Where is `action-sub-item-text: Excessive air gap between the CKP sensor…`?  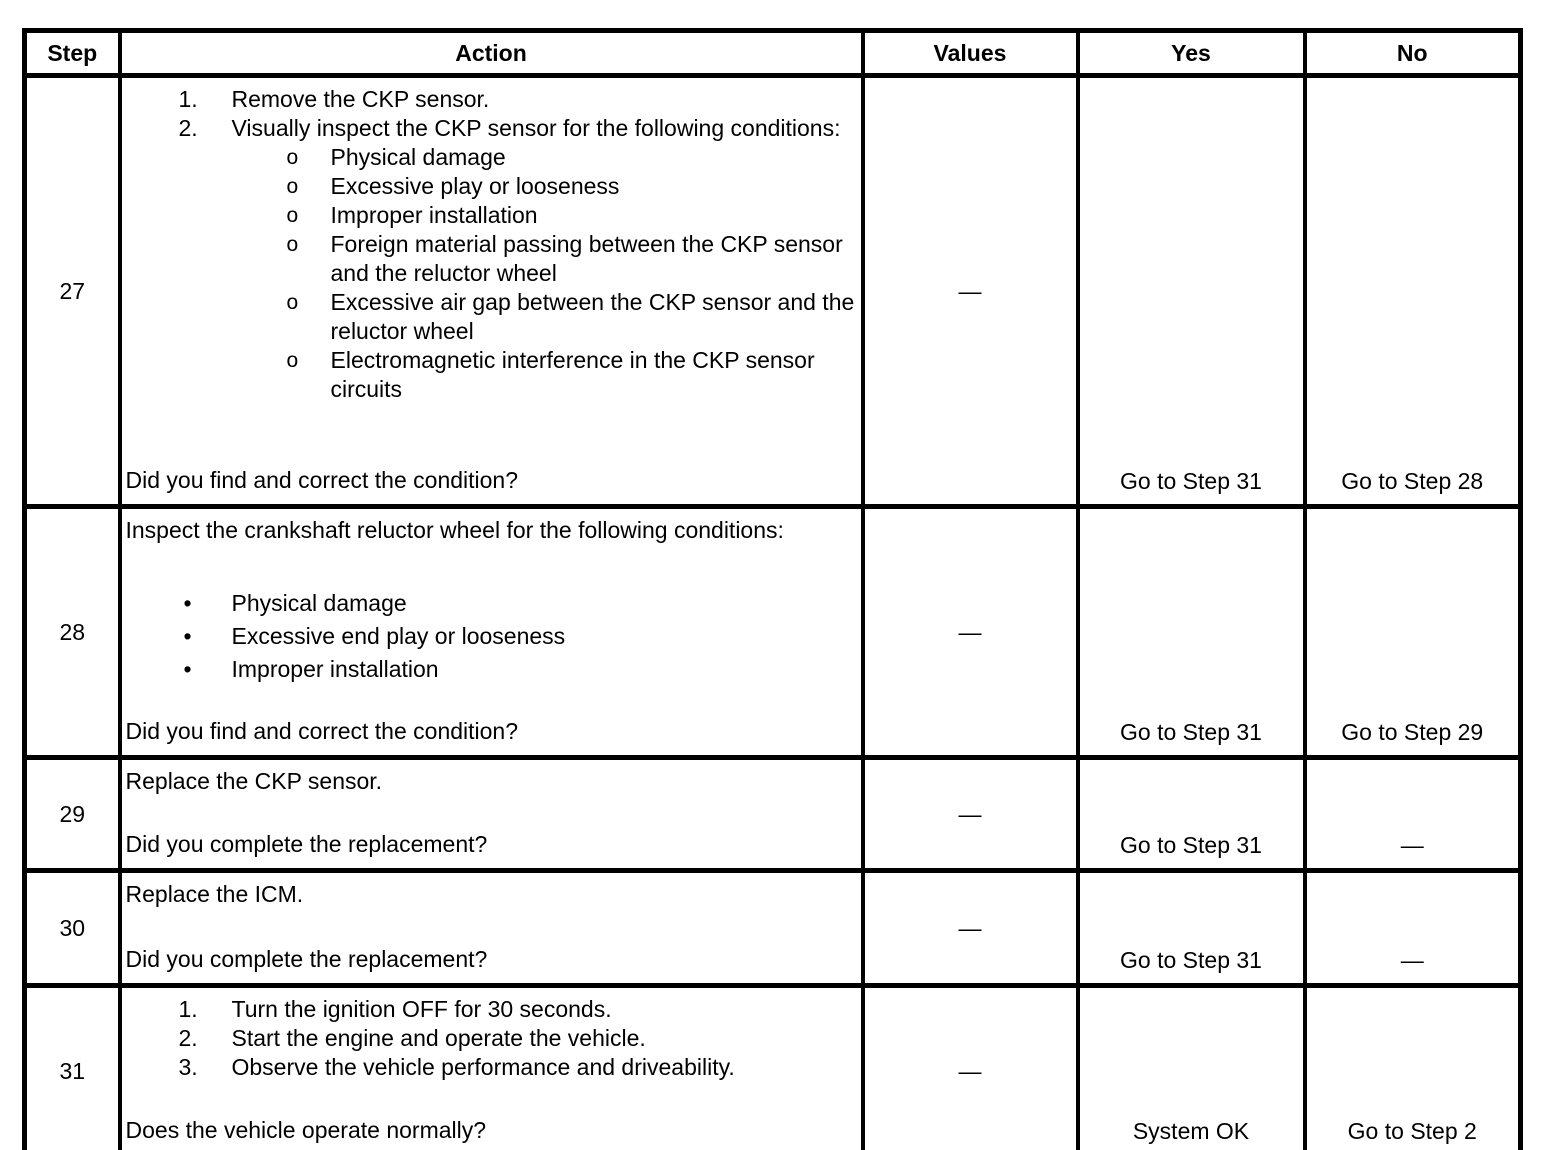 action-sub-item-text: Excessive air gap between the CKP sensor… is located at coordinates (592, 316).